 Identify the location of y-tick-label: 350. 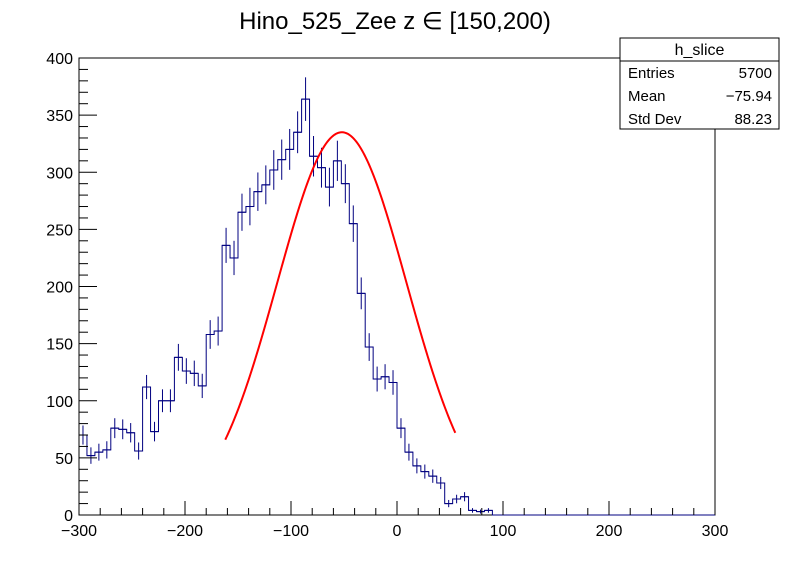
(59, 116).